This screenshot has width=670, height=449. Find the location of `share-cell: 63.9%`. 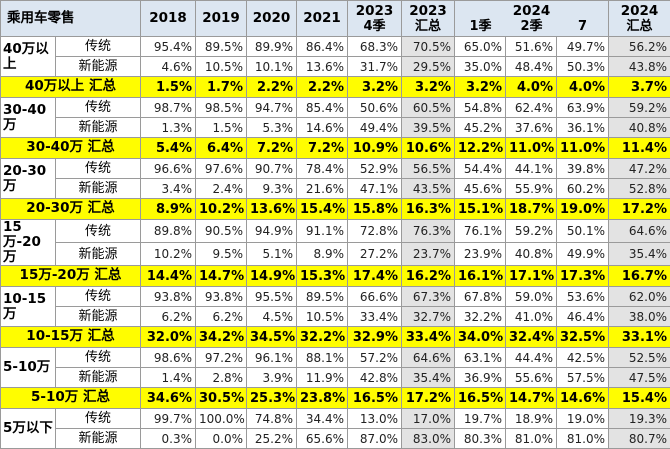

share-cell: 63.9% is located at coordinates (583, 108).